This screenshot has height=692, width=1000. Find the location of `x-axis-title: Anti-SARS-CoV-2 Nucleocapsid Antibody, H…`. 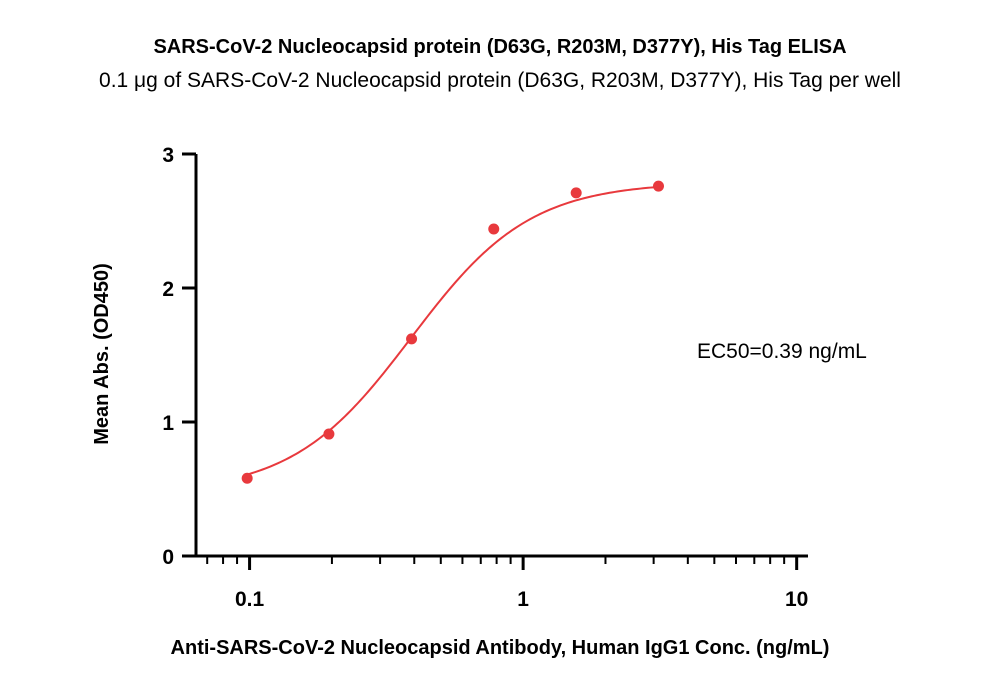

x-axis-title: Anti-SARS-CoV-2 Nucleocapsid Antibody, H… is located at coordinates (500, 648).